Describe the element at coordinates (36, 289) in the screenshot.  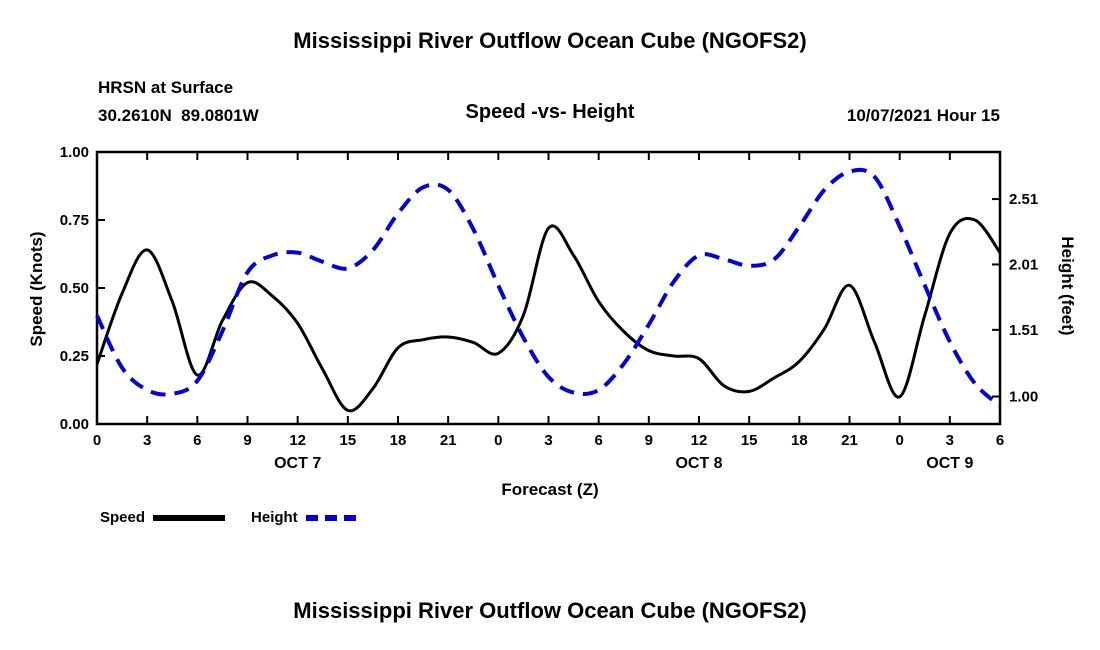
I see `left-axis-label: Speed (Knots)` at that location.